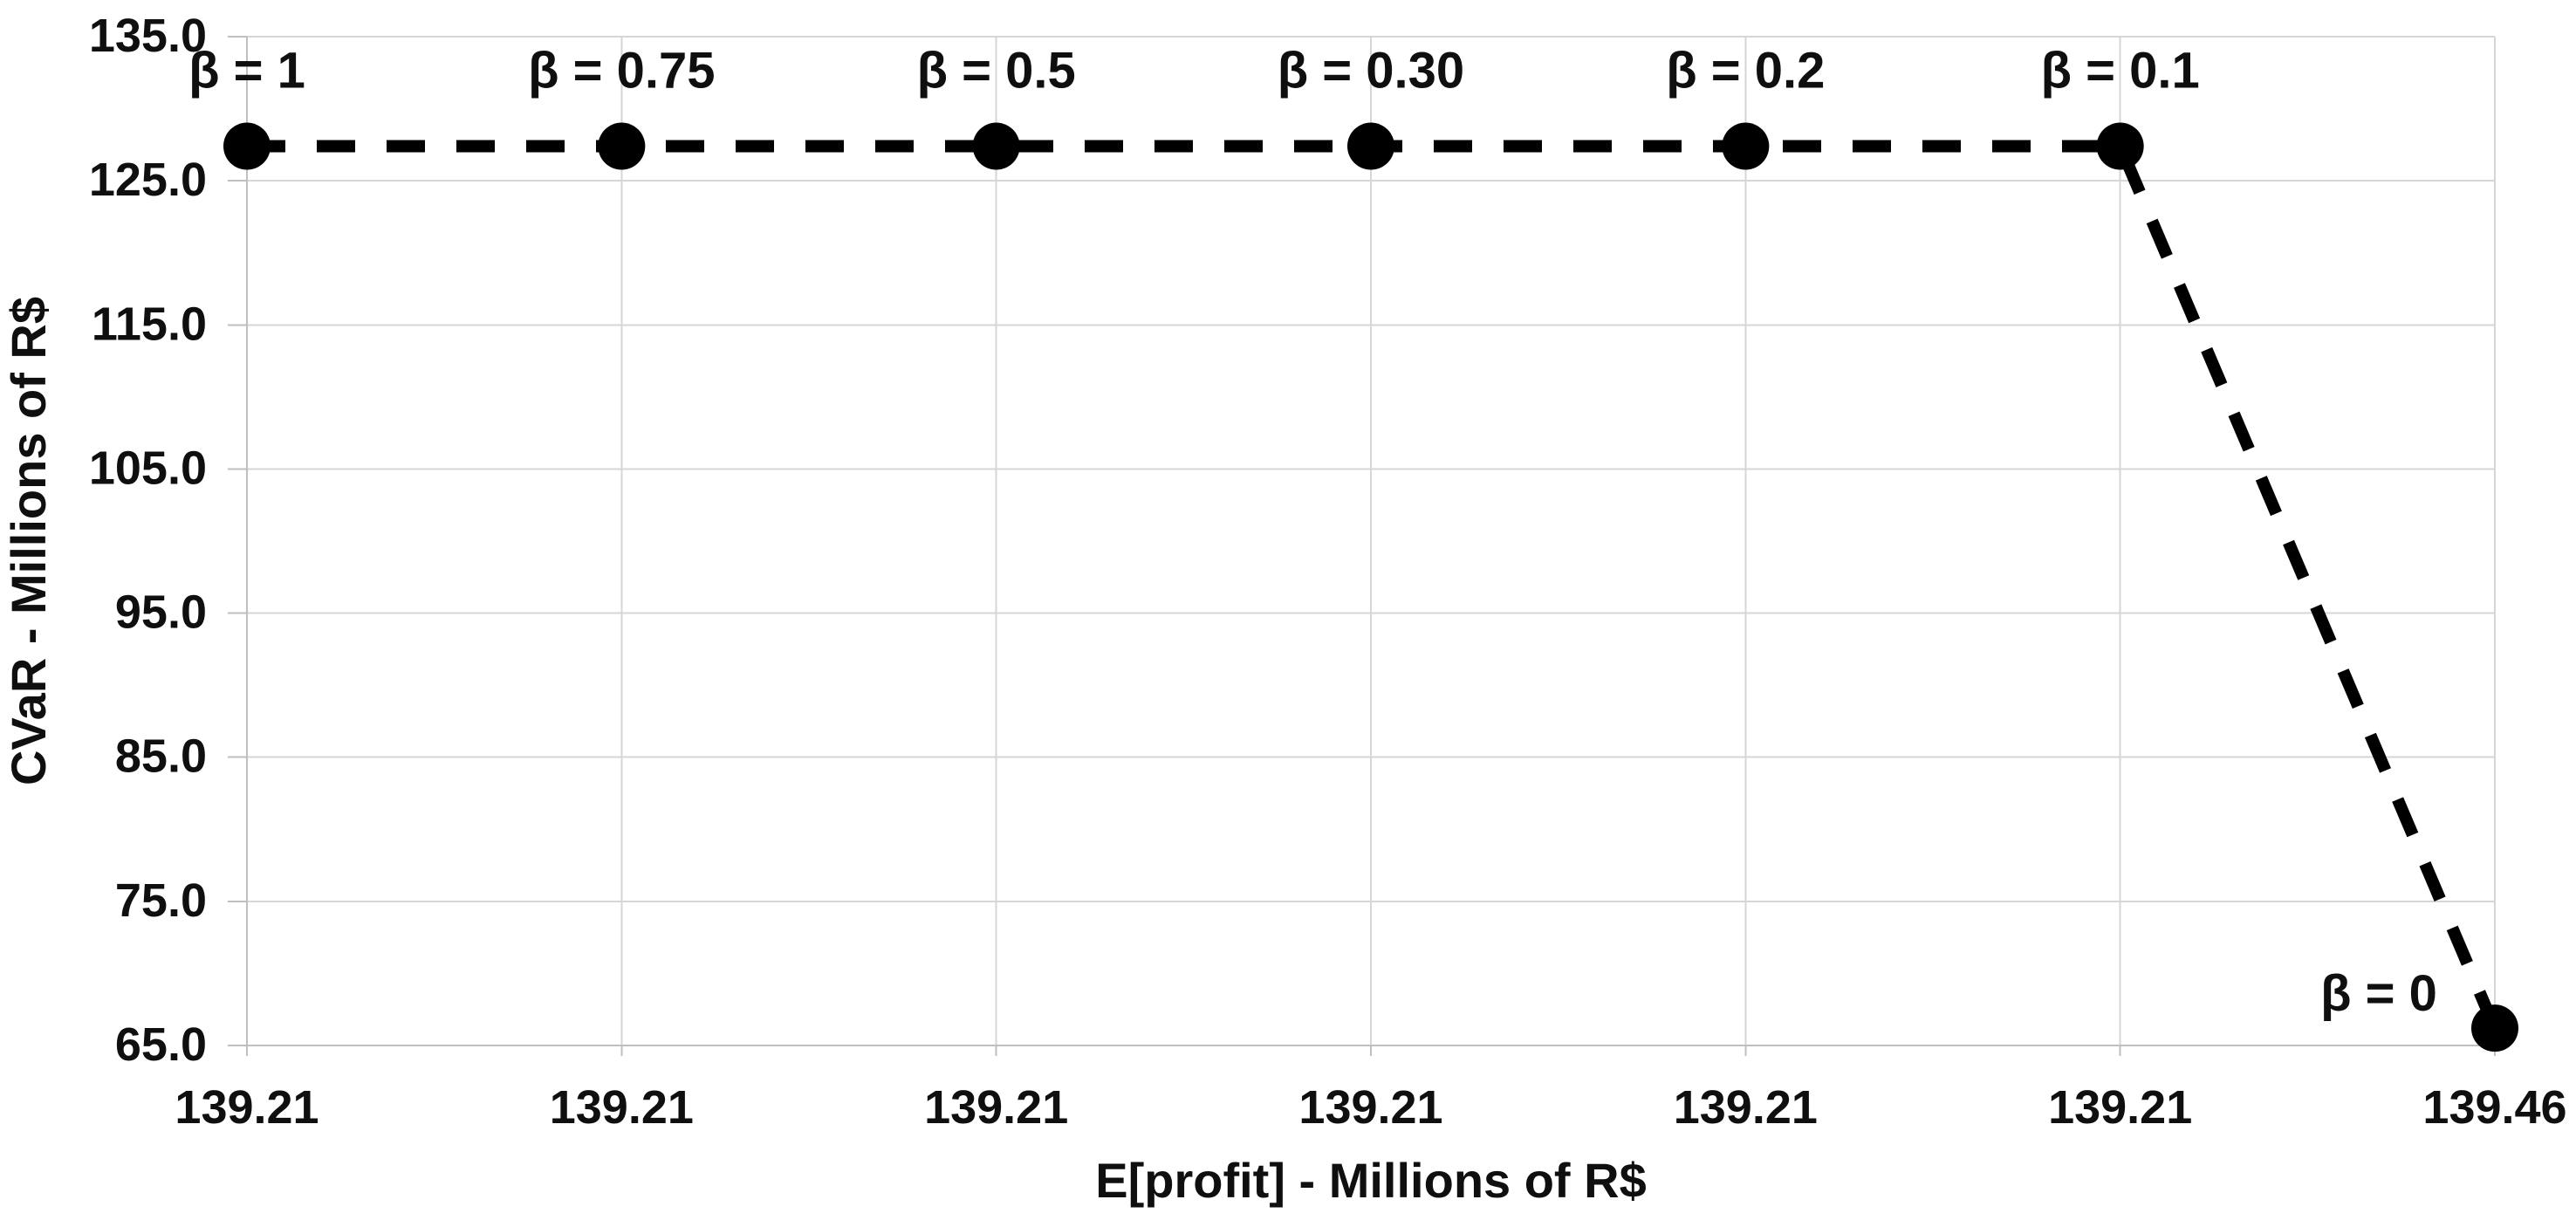 The width and height of the screenshot is (2576, 1227). What do you see at coordinates (148, 36) in the screenshot?
I see `y-tick-label: 135.0` at bounding box center [148, 36].